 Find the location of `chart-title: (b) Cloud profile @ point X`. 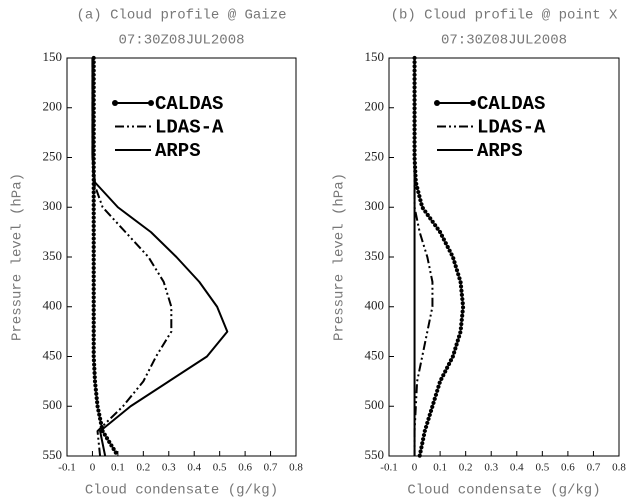

chart-title: (b) Cloud profile @ point X is located at coordinates (504, 16).